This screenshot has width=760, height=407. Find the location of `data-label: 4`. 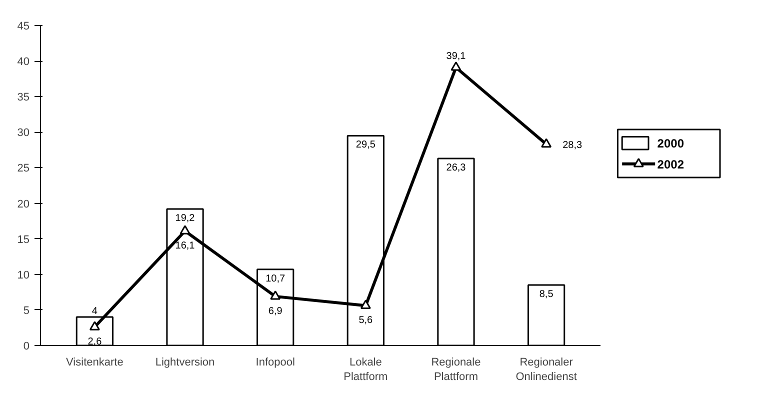

data-label: 4 is located at coordinates (95, 312).